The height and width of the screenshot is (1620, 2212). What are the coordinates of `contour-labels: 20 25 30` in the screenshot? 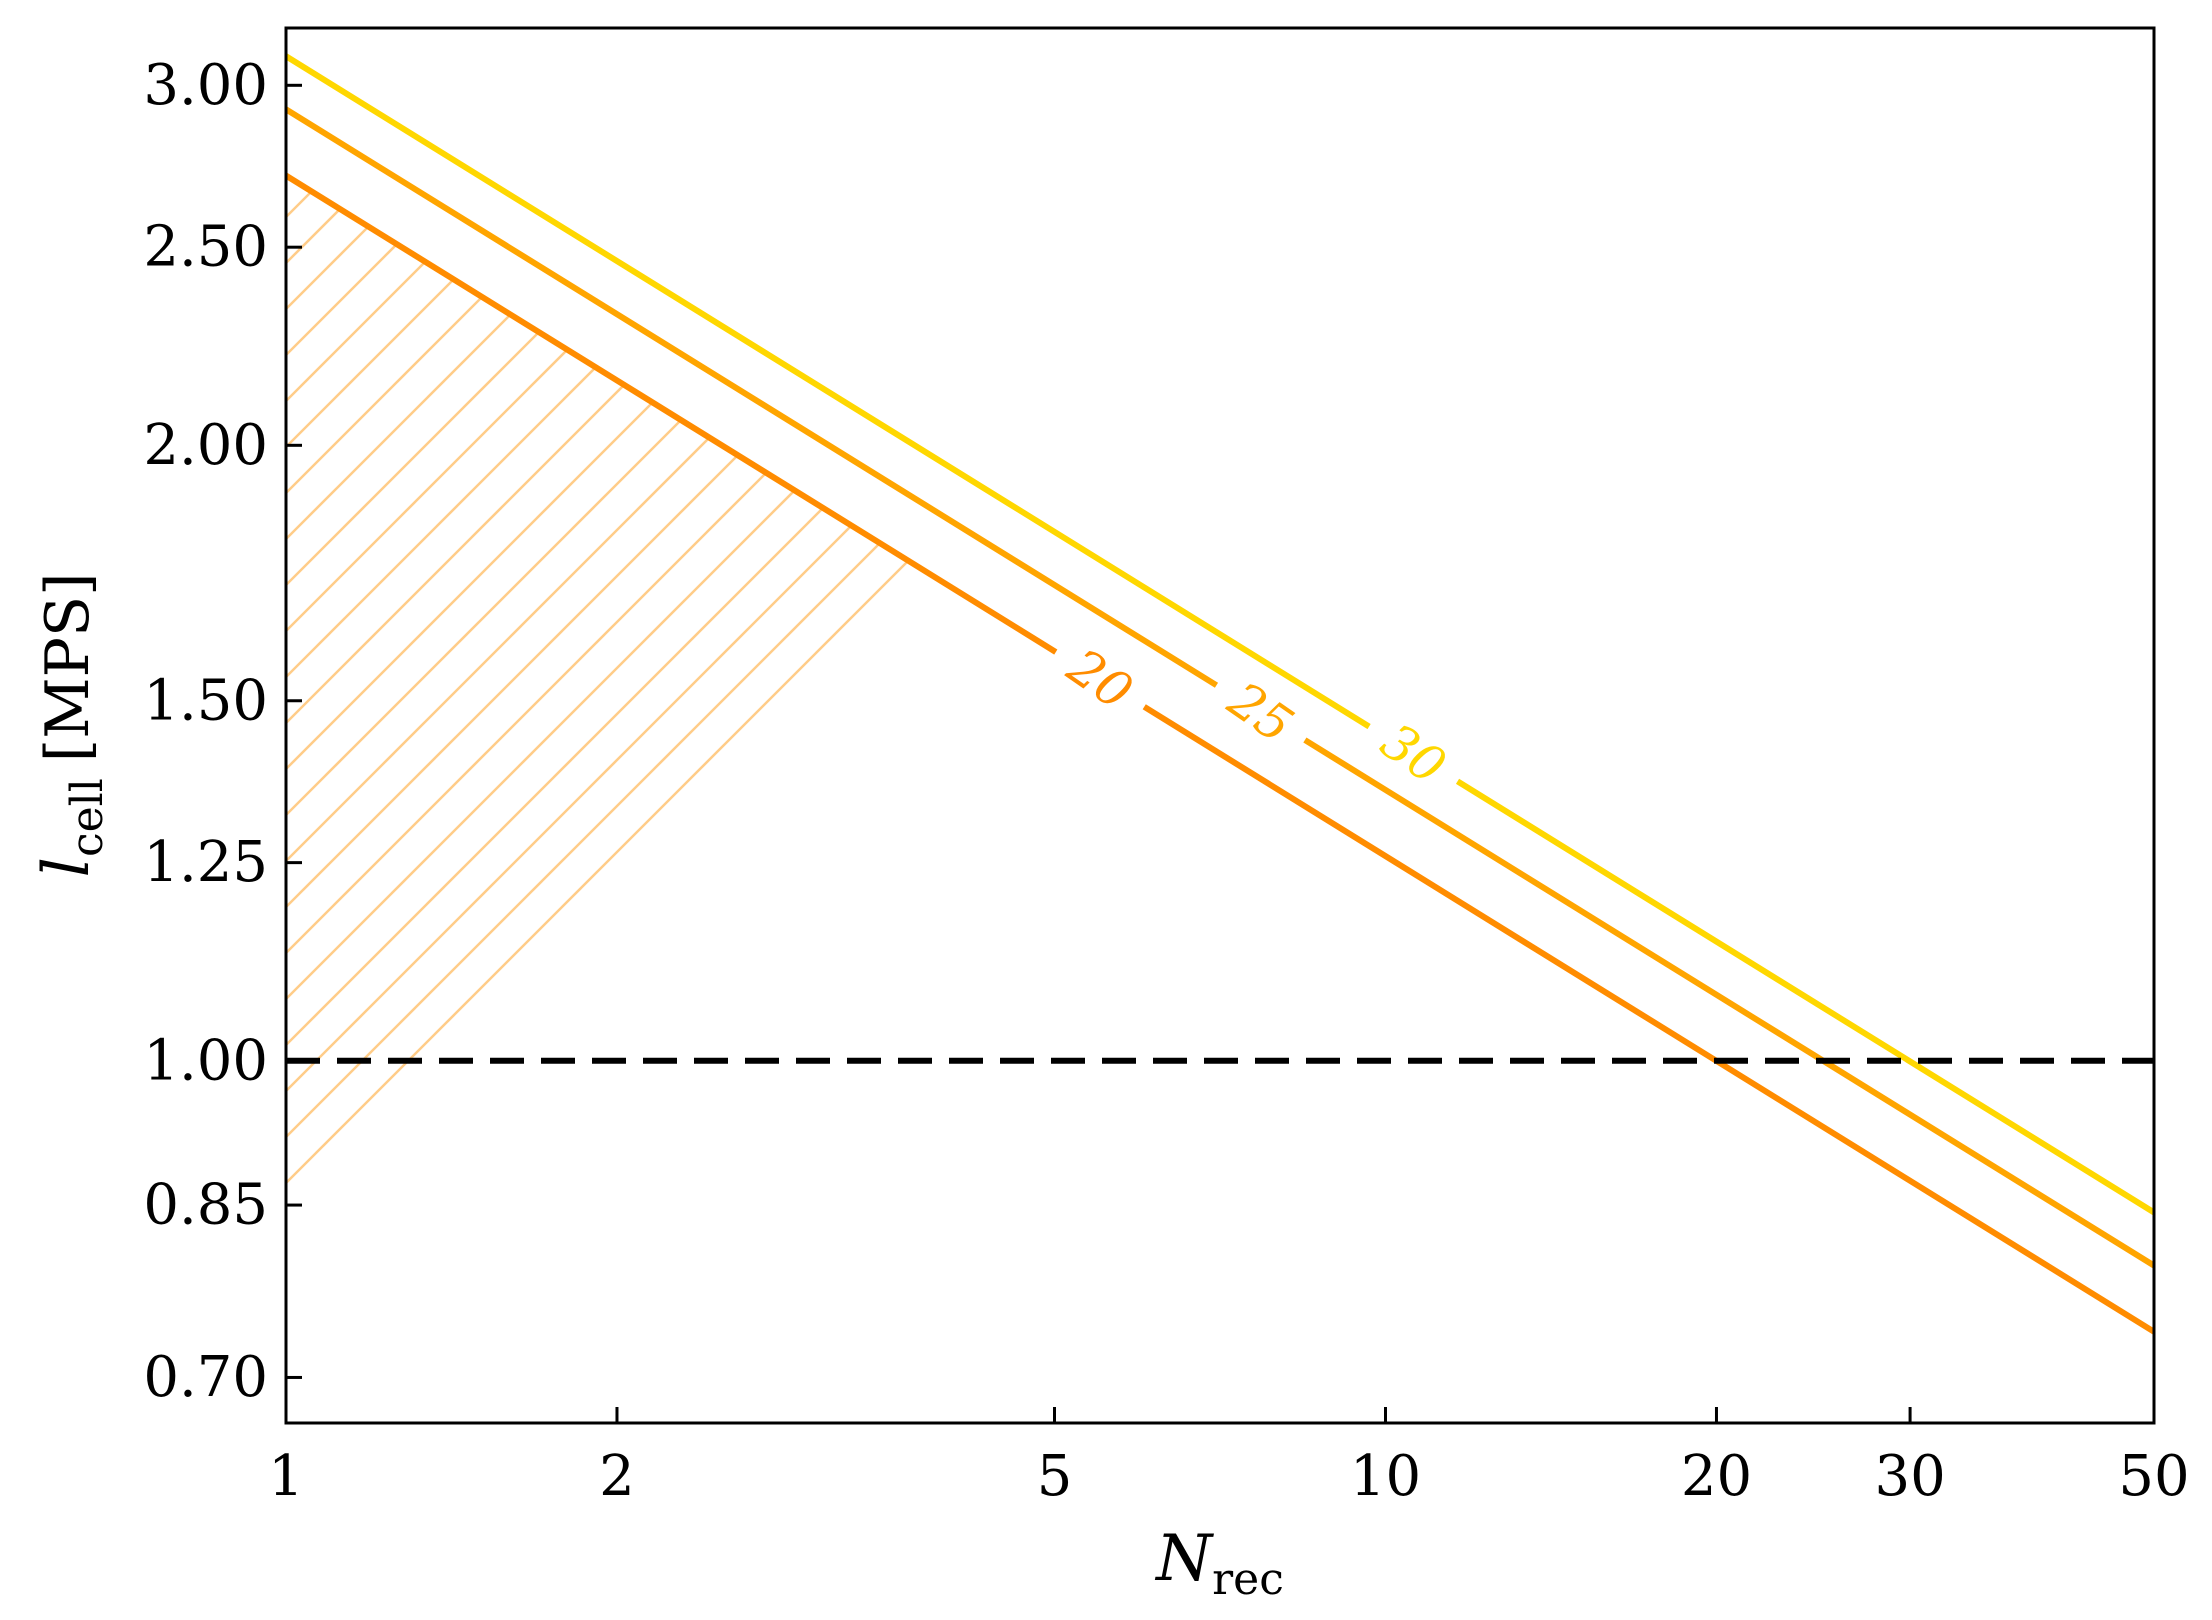 It's located at (1256, 716).